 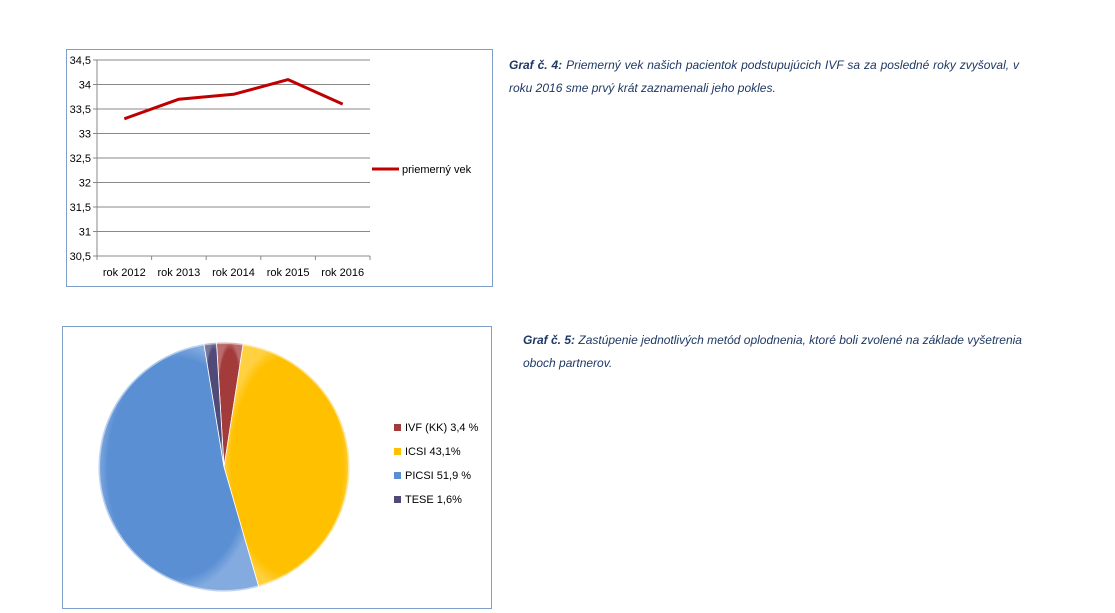 I want to click on y-tick-label: 33, so click(x=85, y=135).